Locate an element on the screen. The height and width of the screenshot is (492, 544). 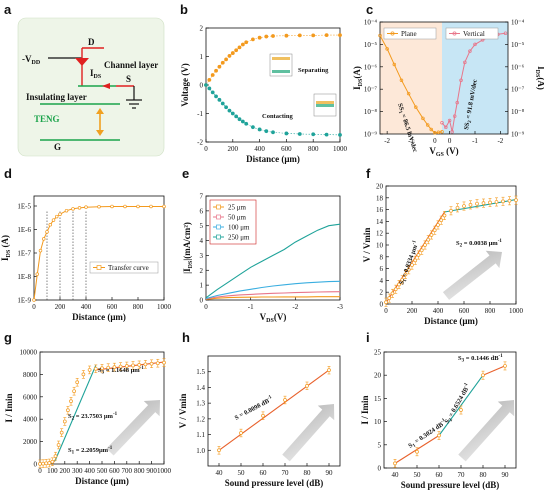
panel-letter-c: c is located at coordinates (369, 9).